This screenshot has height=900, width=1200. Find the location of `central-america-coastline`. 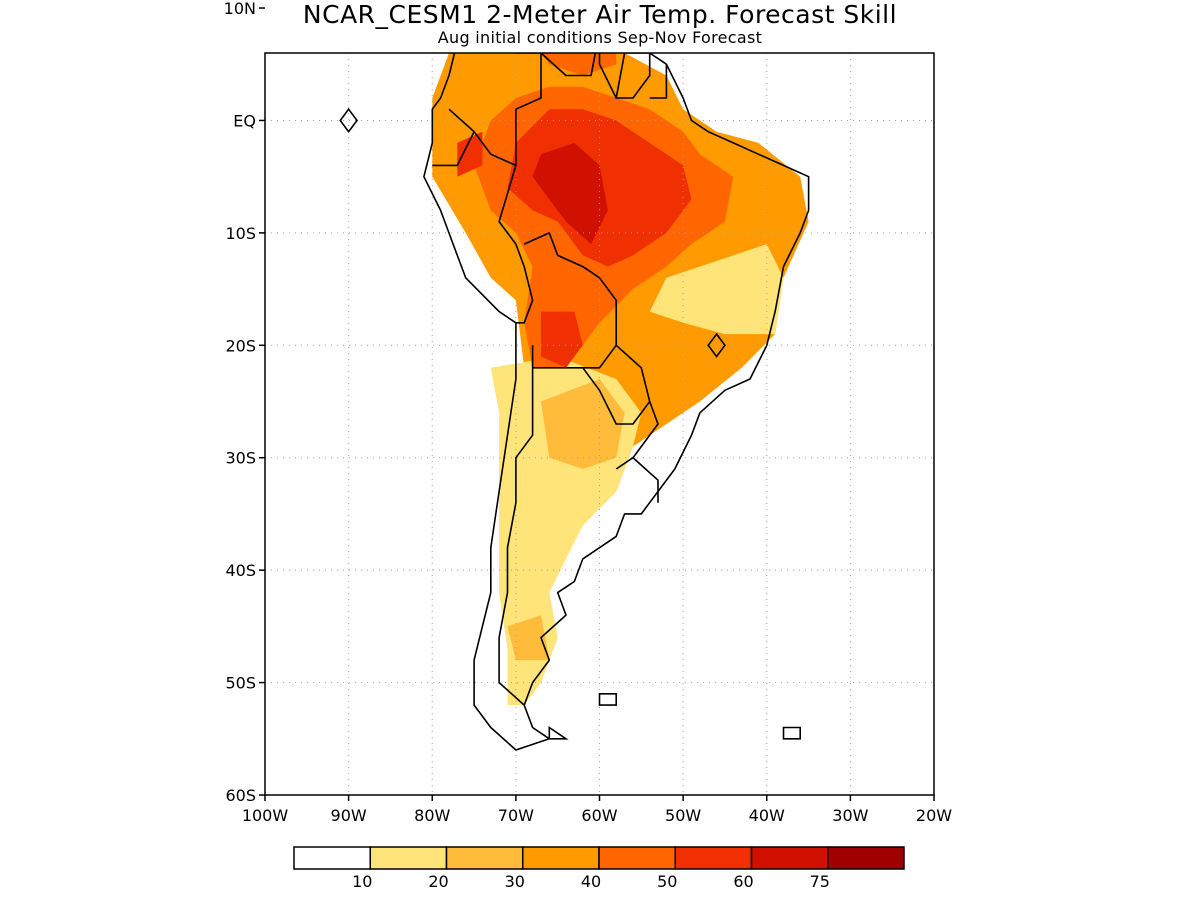

central-america-coastline is located at coordinates (394, 21).